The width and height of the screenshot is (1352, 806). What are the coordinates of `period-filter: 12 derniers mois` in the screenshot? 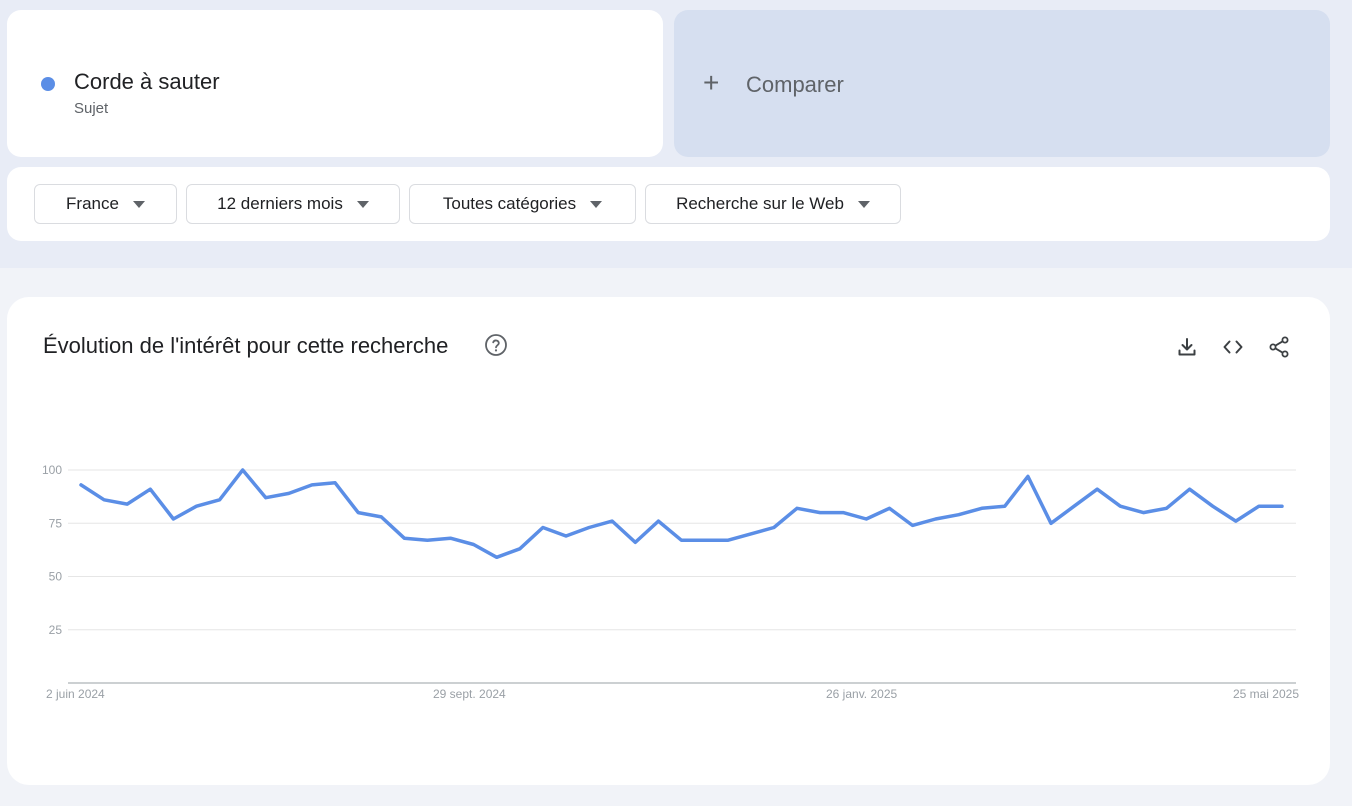 It's located at (293, 204).